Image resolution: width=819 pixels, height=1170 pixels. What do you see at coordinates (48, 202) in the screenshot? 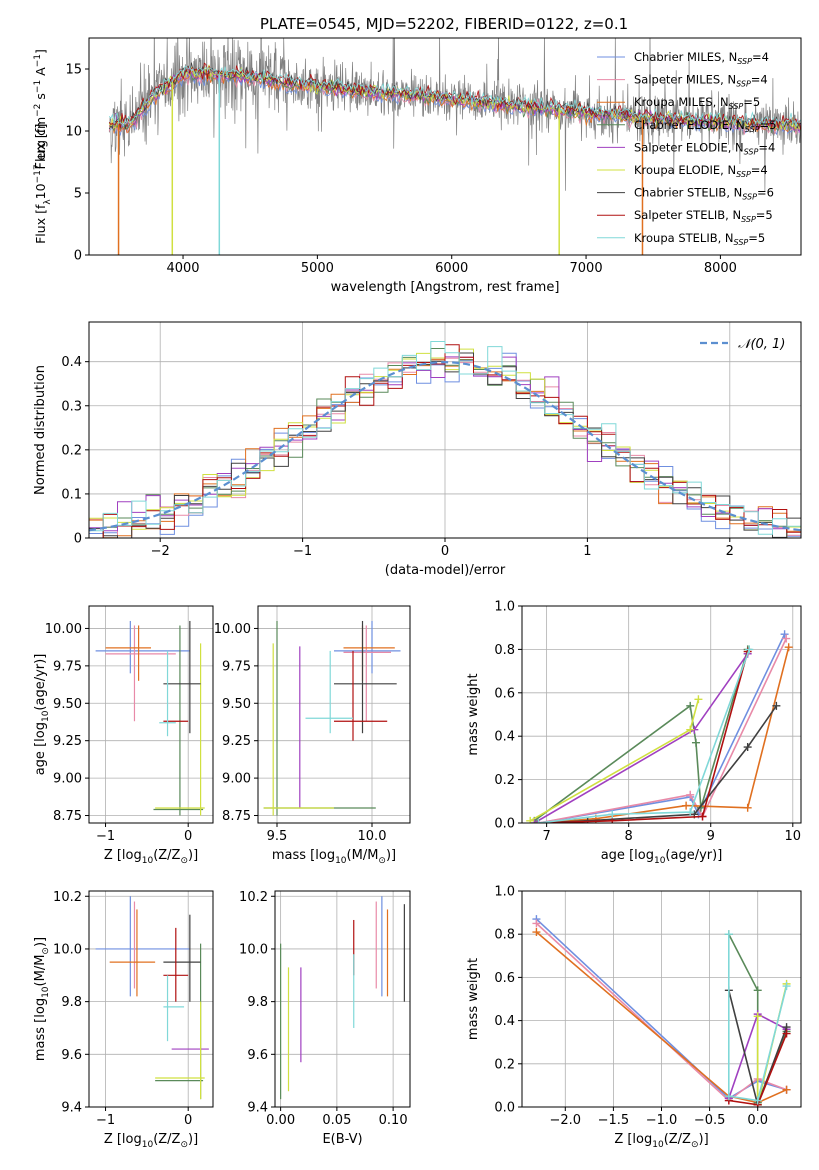
I see `axis-label-part: λ` at bounding box center [48, 202].